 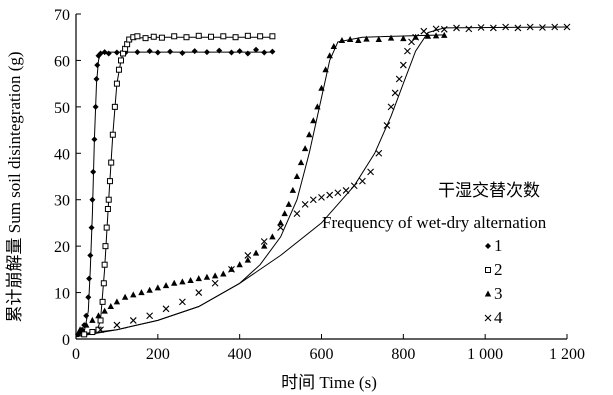 I want to click on y-tick-label: 60, so click(x=62, y=61).